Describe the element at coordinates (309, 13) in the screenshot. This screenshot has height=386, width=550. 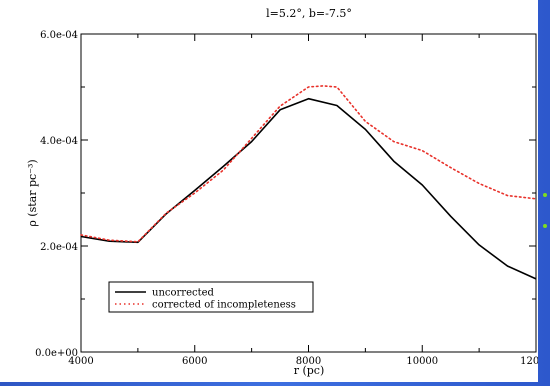
I see `chart-title: l=5.2°, b=-7.5°` at that location.